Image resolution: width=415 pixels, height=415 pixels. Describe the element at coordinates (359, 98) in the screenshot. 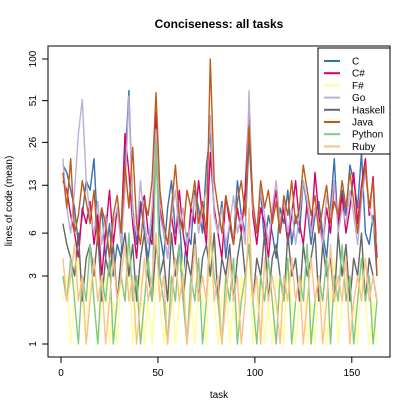

I see `legend-label: Go` at that location.